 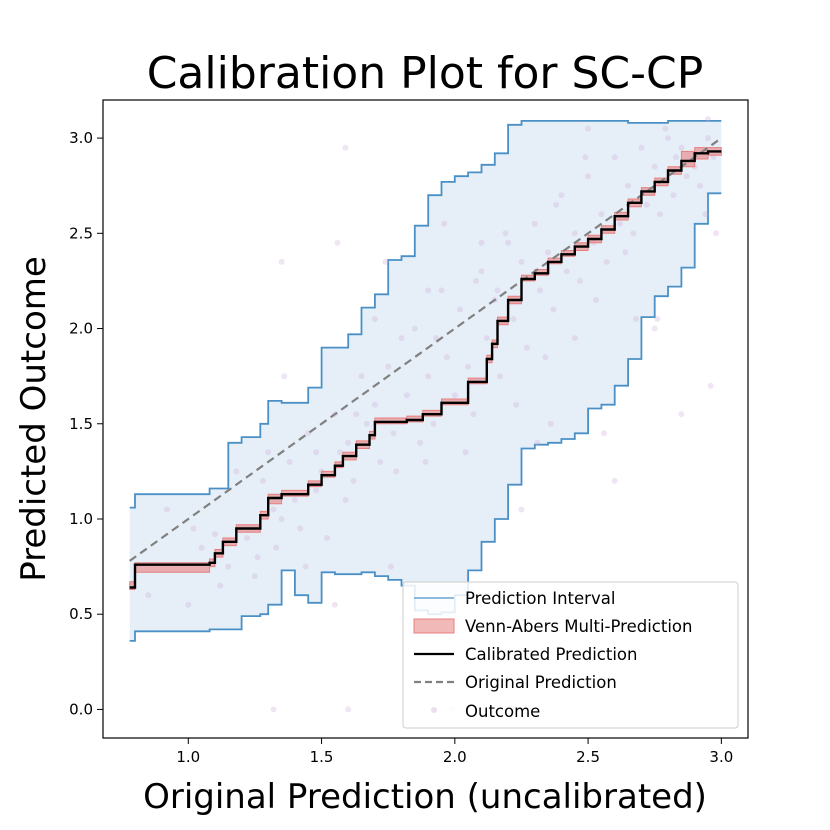 I want to click on legend-label-outcome: Outcome, so click(x=502, y=711).